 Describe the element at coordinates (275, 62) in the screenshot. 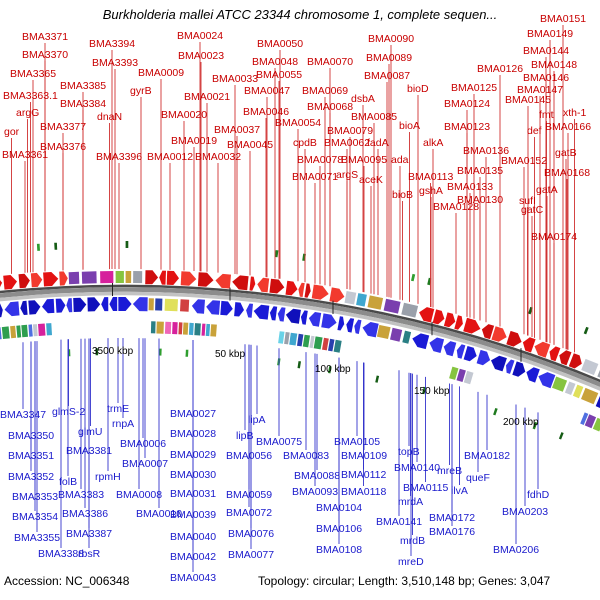

I see `gene-label-forward: BMA0048` at that location.